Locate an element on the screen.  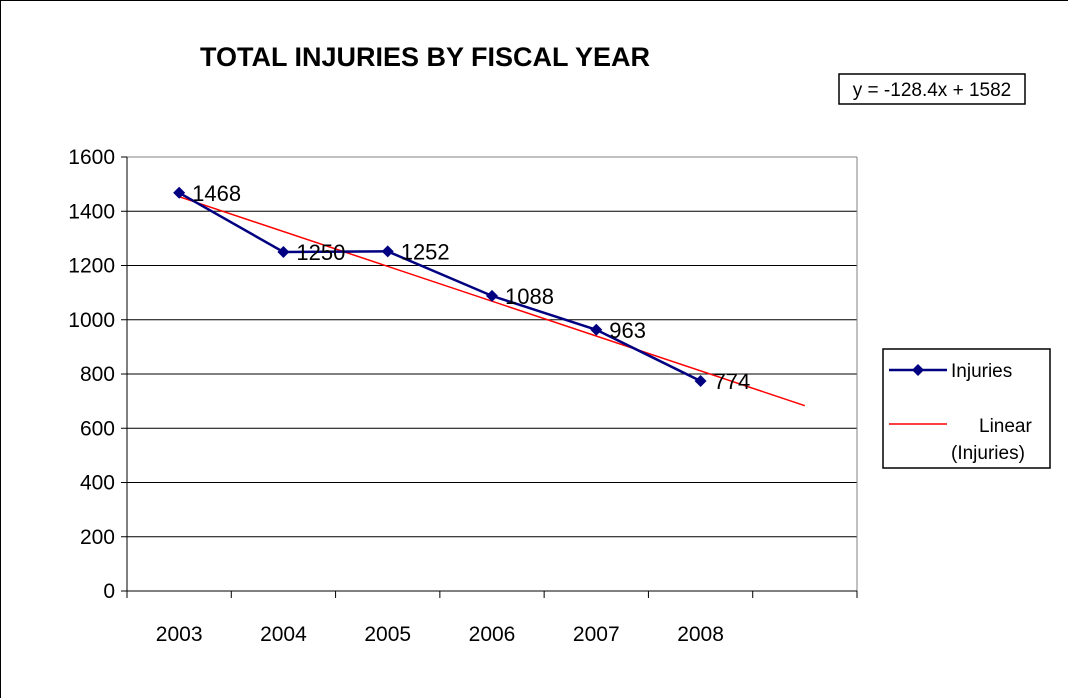
legend-label-linear: Linear is located at coordinates (1005, 426).